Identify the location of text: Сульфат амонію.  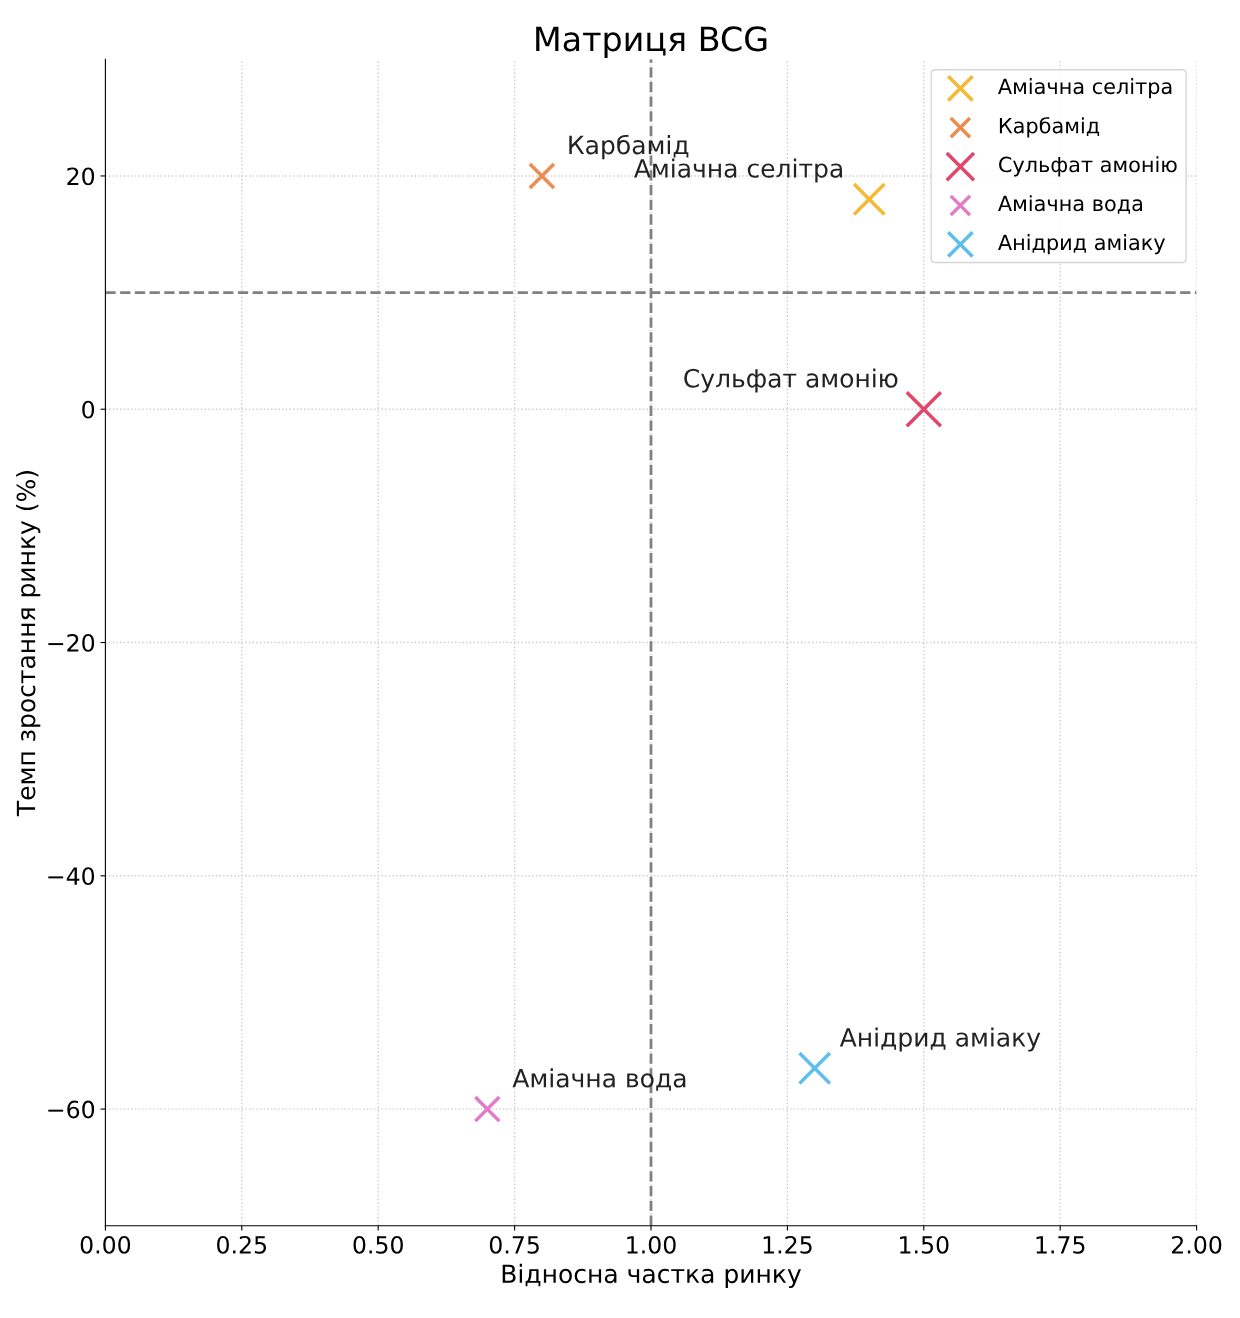
(791, 380).